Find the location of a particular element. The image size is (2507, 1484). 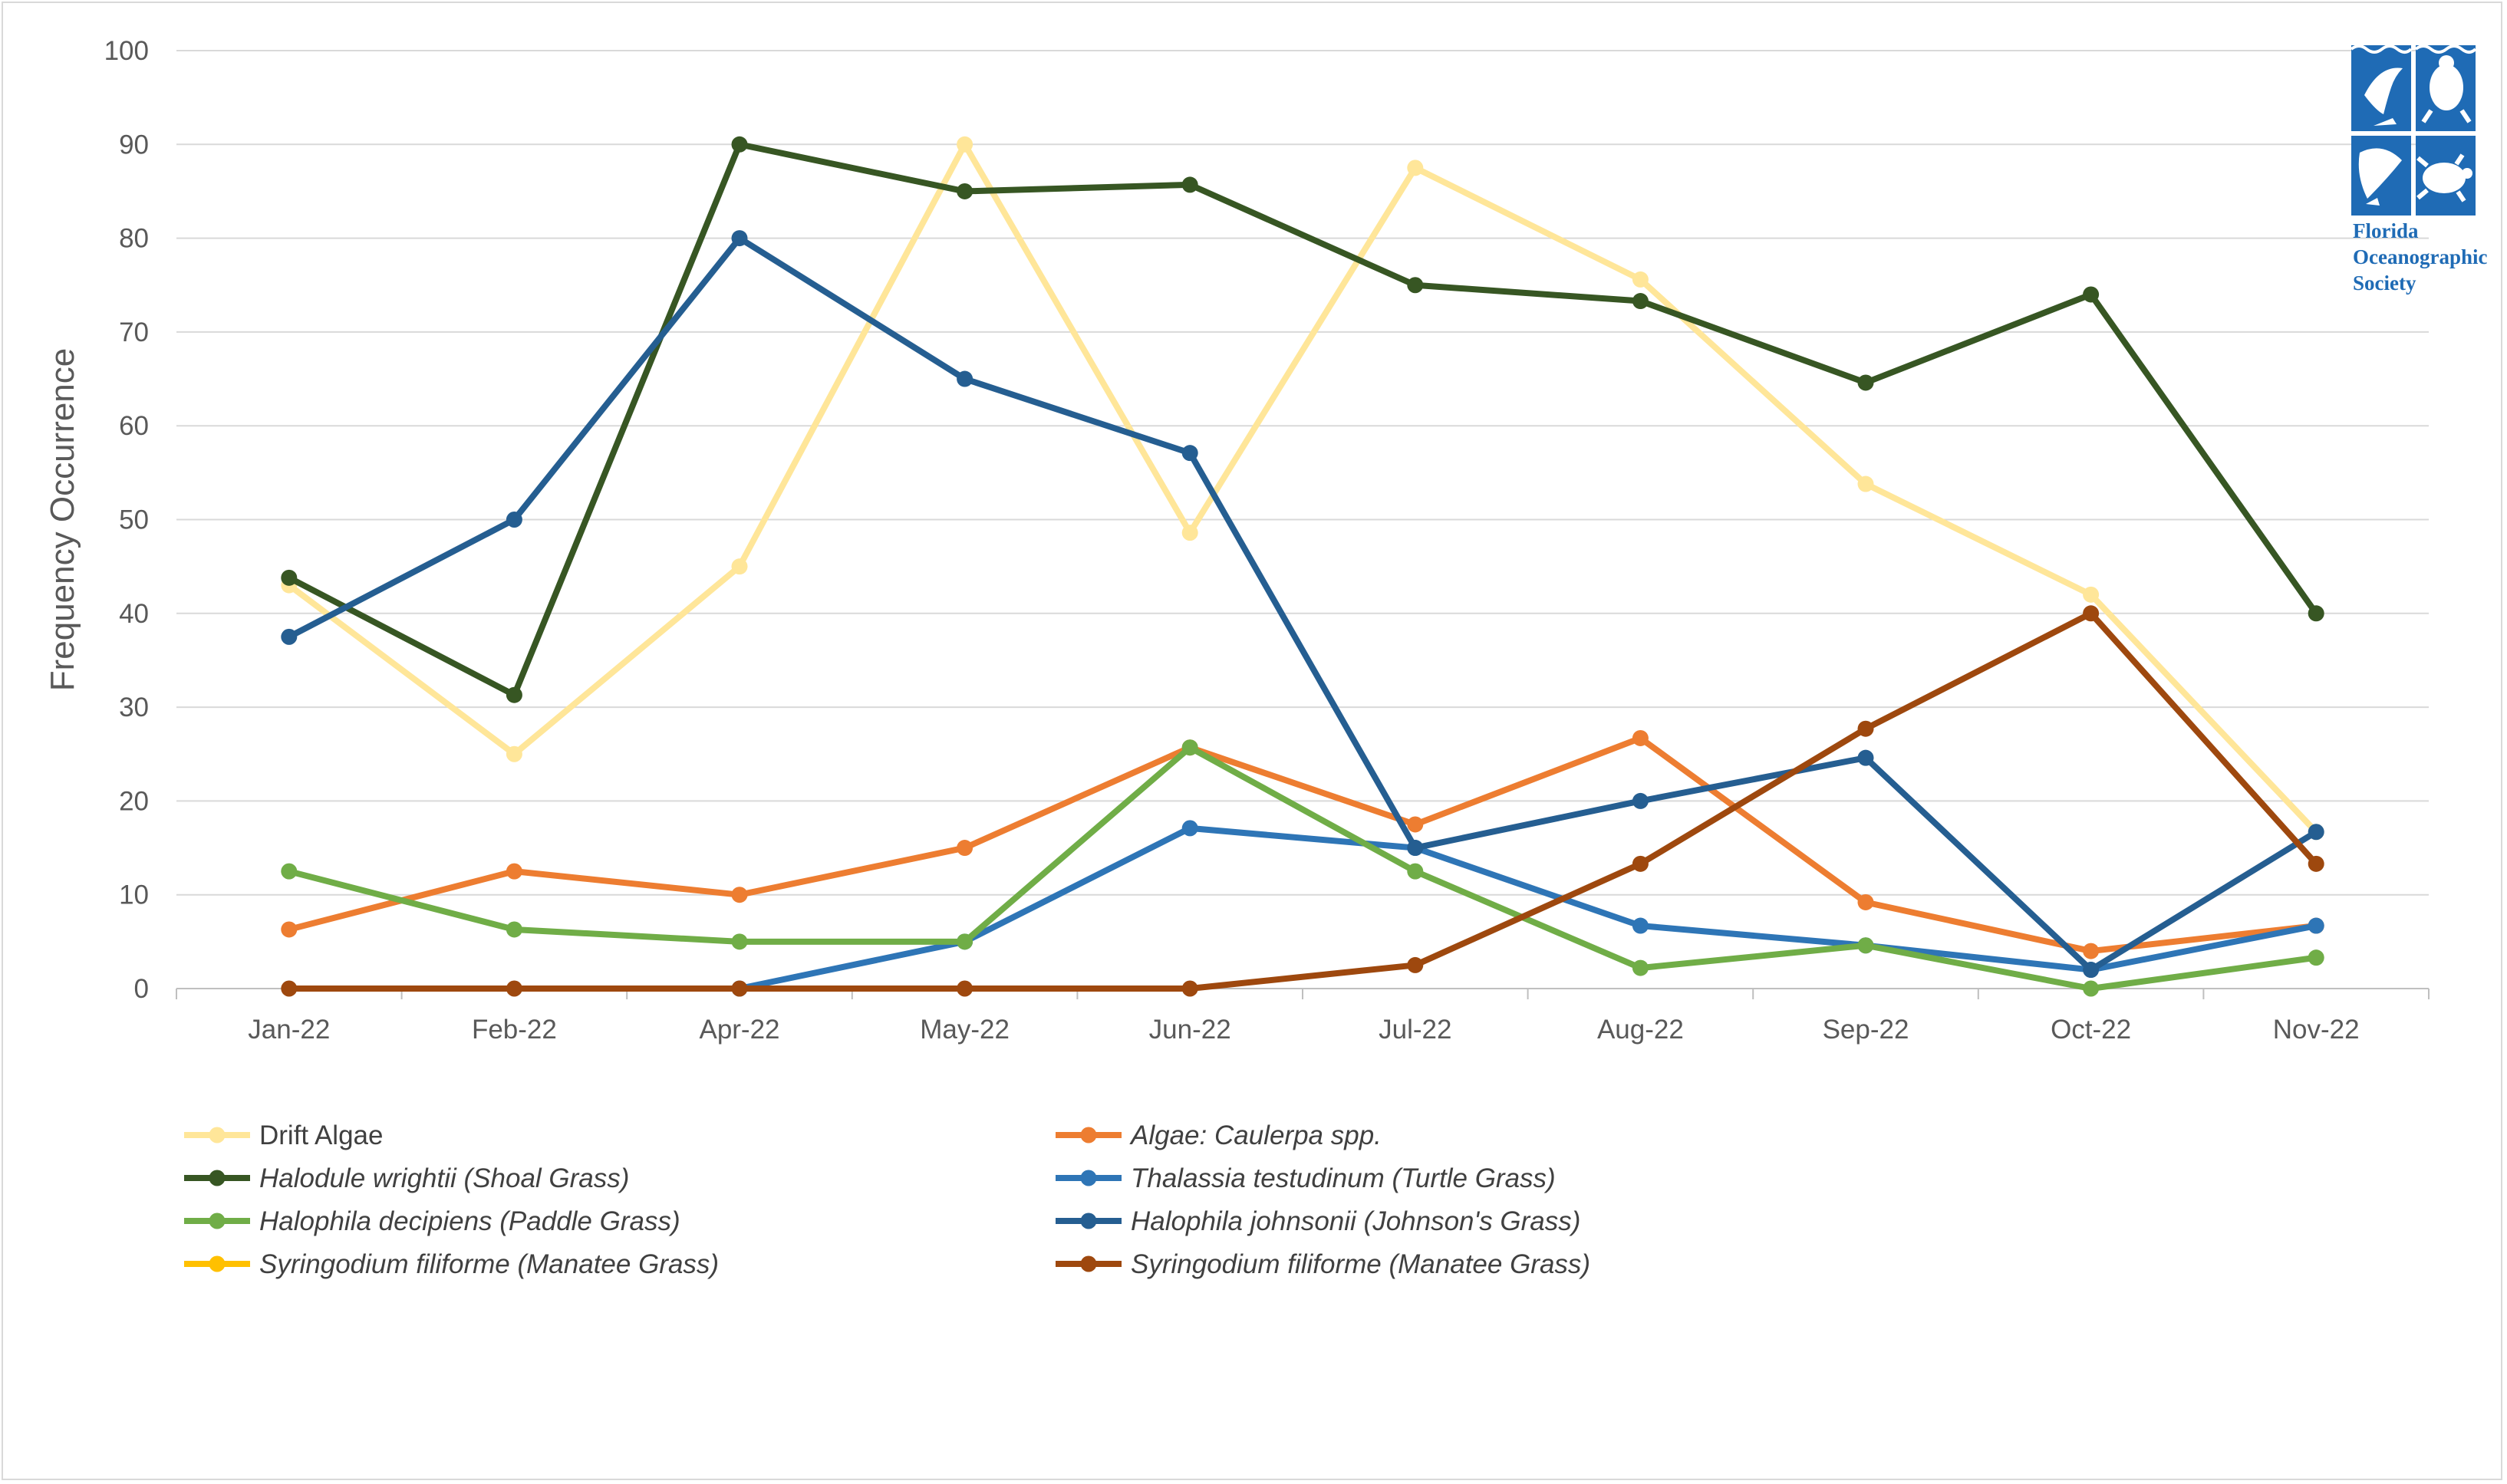

logo-text-line-1: Florida is located at coordinates (2386, 230).